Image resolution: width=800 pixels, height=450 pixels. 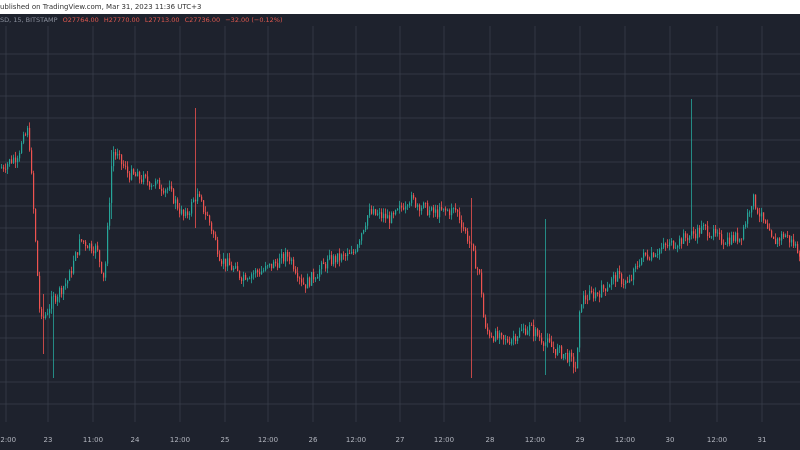 I want to click on x-tick-label: 11:00, so click(x=93, y=440).